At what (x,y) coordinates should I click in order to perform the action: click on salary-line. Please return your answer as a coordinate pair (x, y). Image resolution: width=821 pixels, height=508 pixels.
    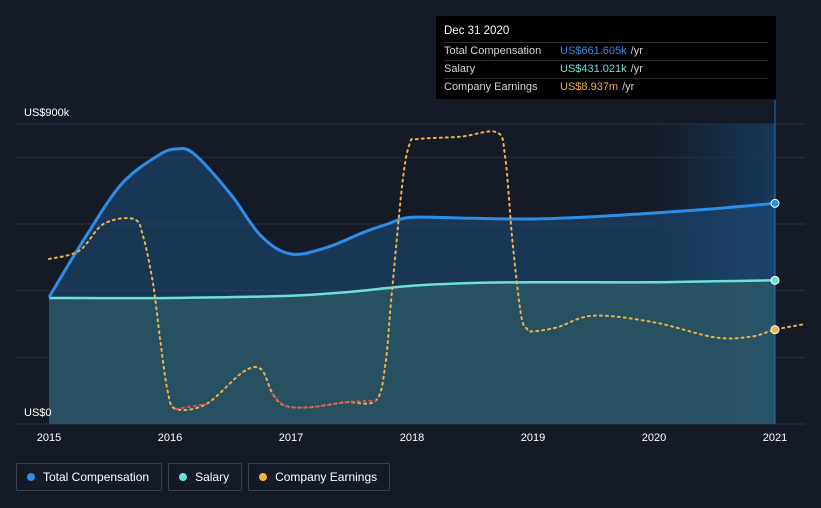
    Looking at the image, I should click on (412, 289).